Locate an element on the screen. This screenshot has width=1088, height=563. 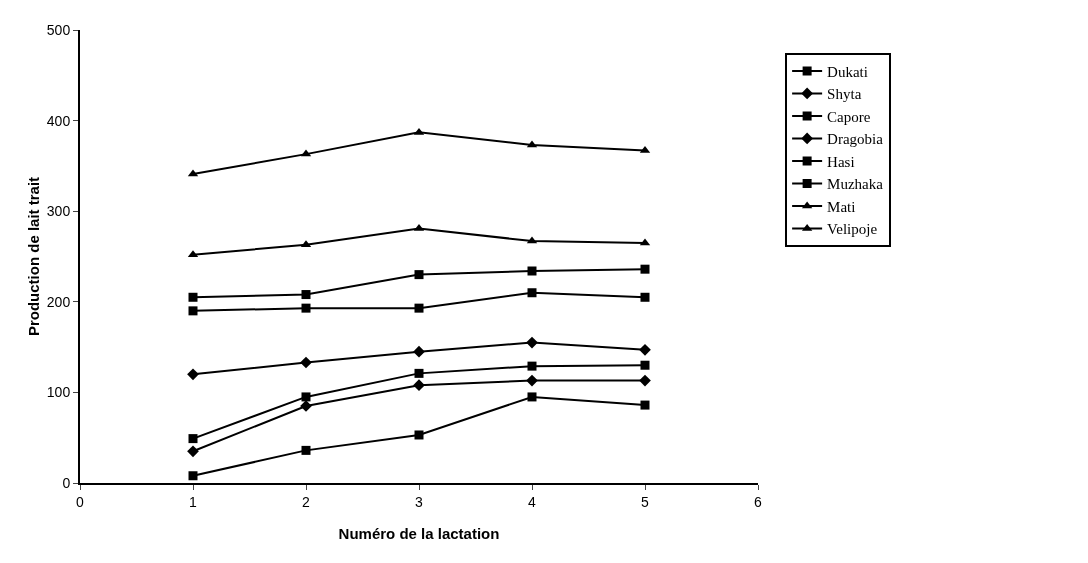
x-tick-label: 6 is located at coordinates (758, 501).